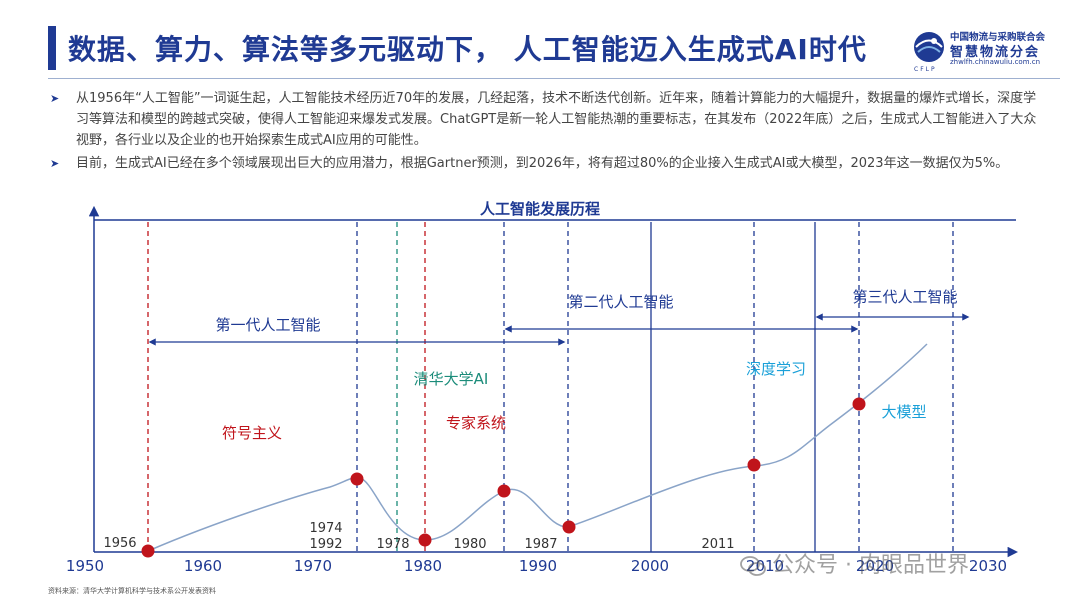  Describe the element at coordinates (476, 423) in the screenshot. I see `phase-expert-systems: 专家系统` at that location.